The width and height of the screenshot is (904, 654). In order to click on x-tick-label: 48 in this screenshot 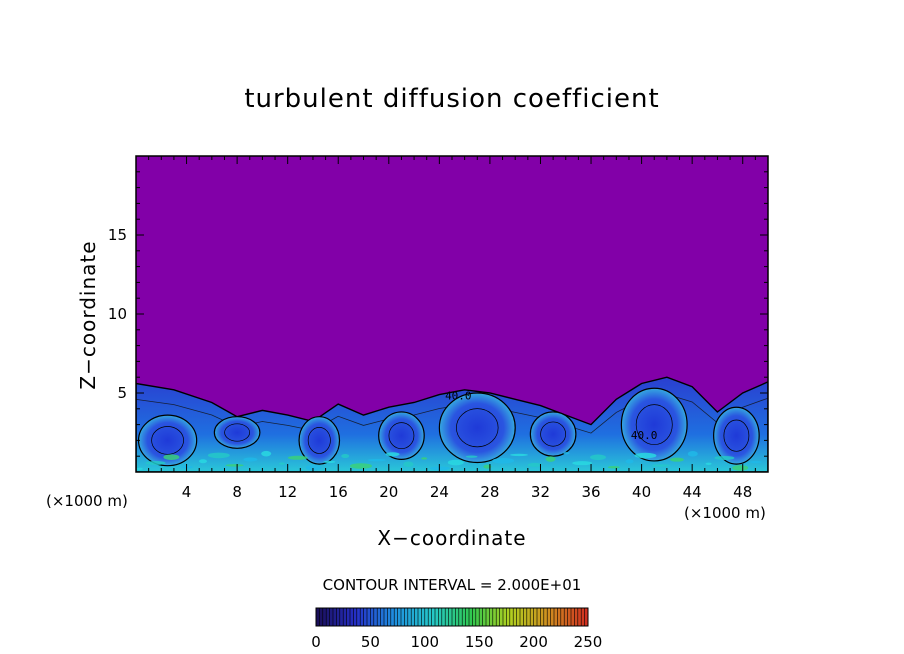, I will do `click(742, 492)`.